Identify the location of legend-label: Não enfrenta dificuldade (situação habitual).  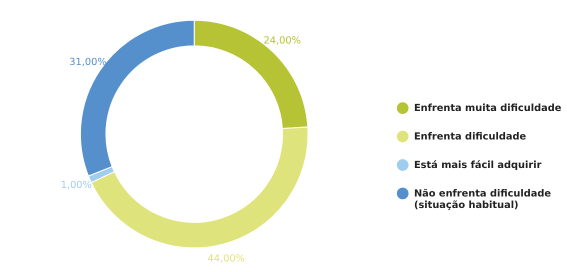
(483, 200).